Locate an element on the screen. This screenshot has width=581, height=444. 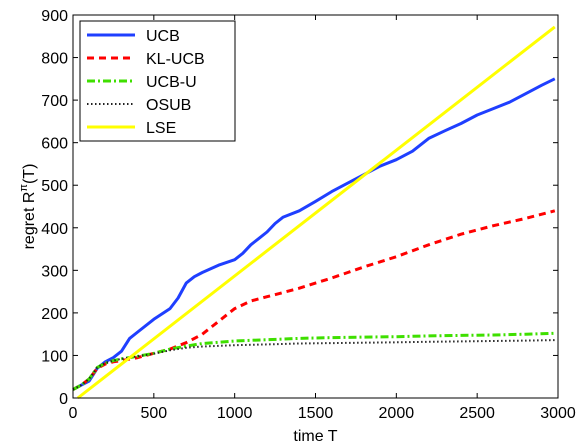
x-tick-label: 3000 is located at coordinates (558, 413).